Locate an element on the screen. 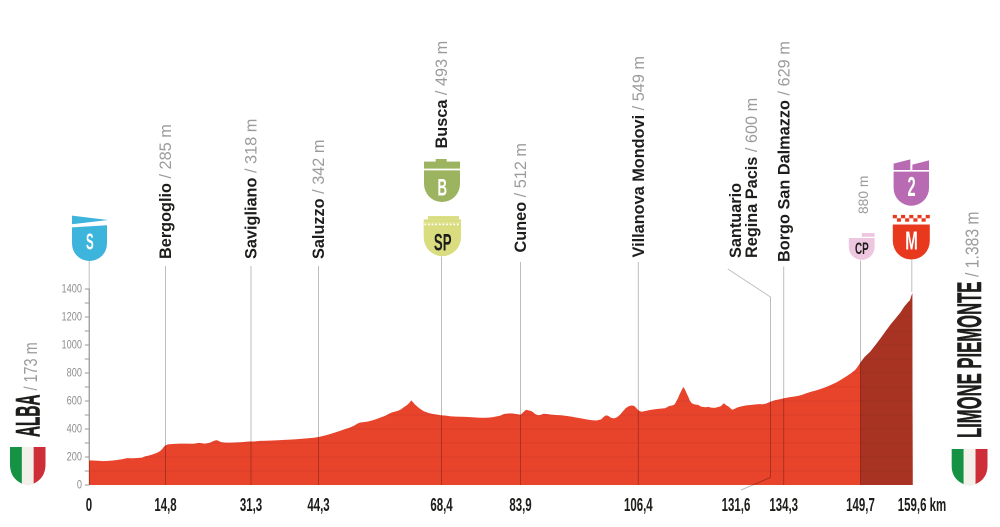 This screenshot has height=527, width=1000. svg-text: / 173 m is located at coordinates (30, 366).